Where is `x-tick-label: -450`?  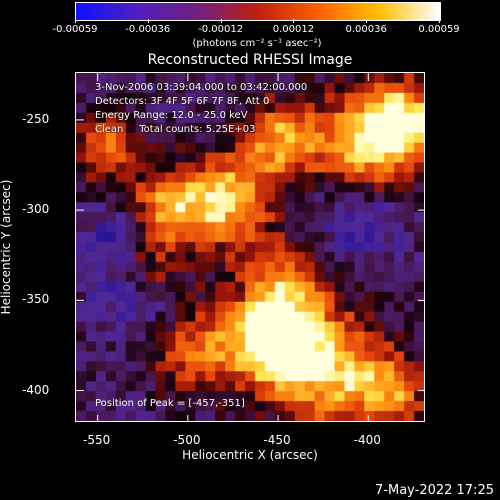
x-tick-label: -450 is located at coordinates (277, 440).